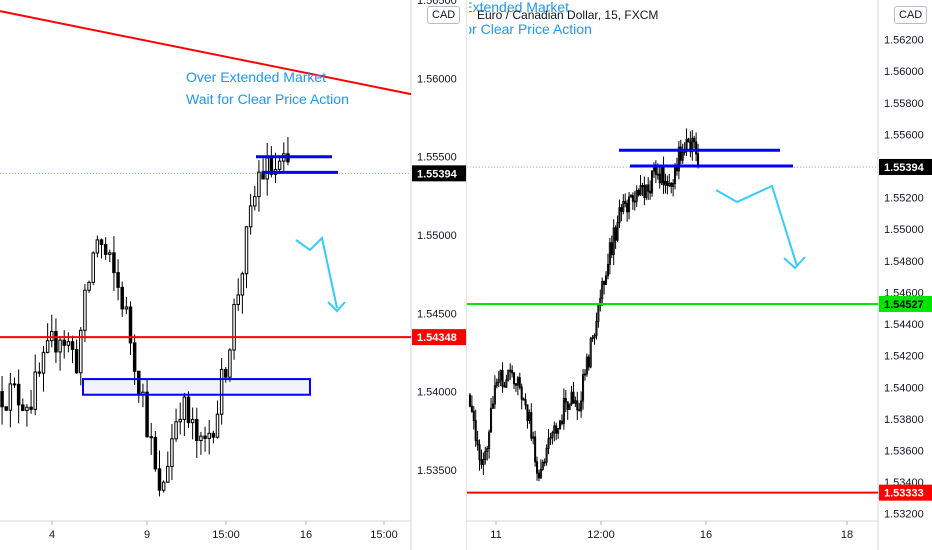  Describe the element at coordinates (437, 3) in the screenshot. I see `y-tick-label: 1.56500` at that location.